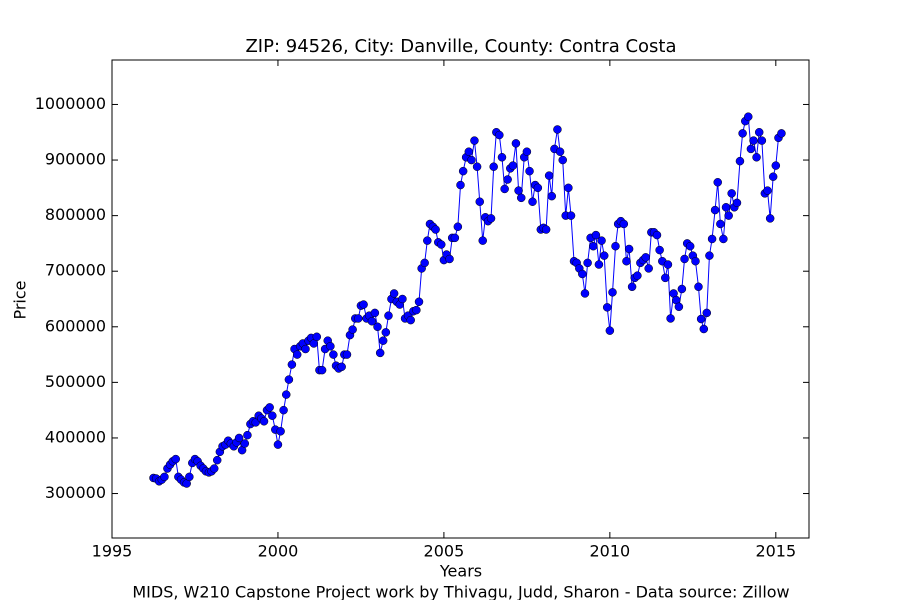 This screenshot has width=900, height=600. I want to click on y-tick-label: 500000, so click(75, 381).